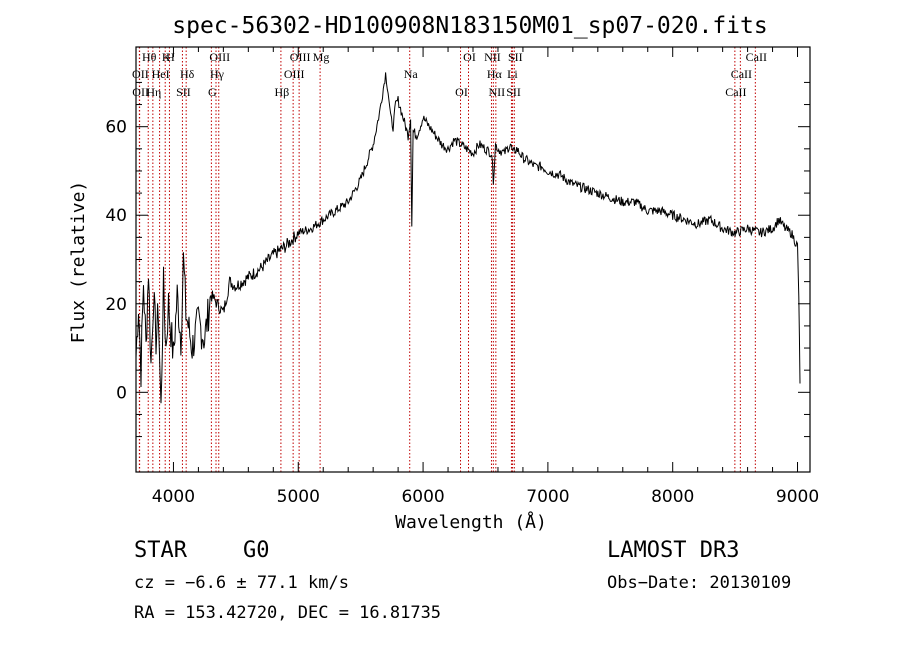 The width and height of the screenshot is (900, 649). Describe the element at coordinates (411, 74) in the screenshot. I see `line-marker-label: Na` at that location.